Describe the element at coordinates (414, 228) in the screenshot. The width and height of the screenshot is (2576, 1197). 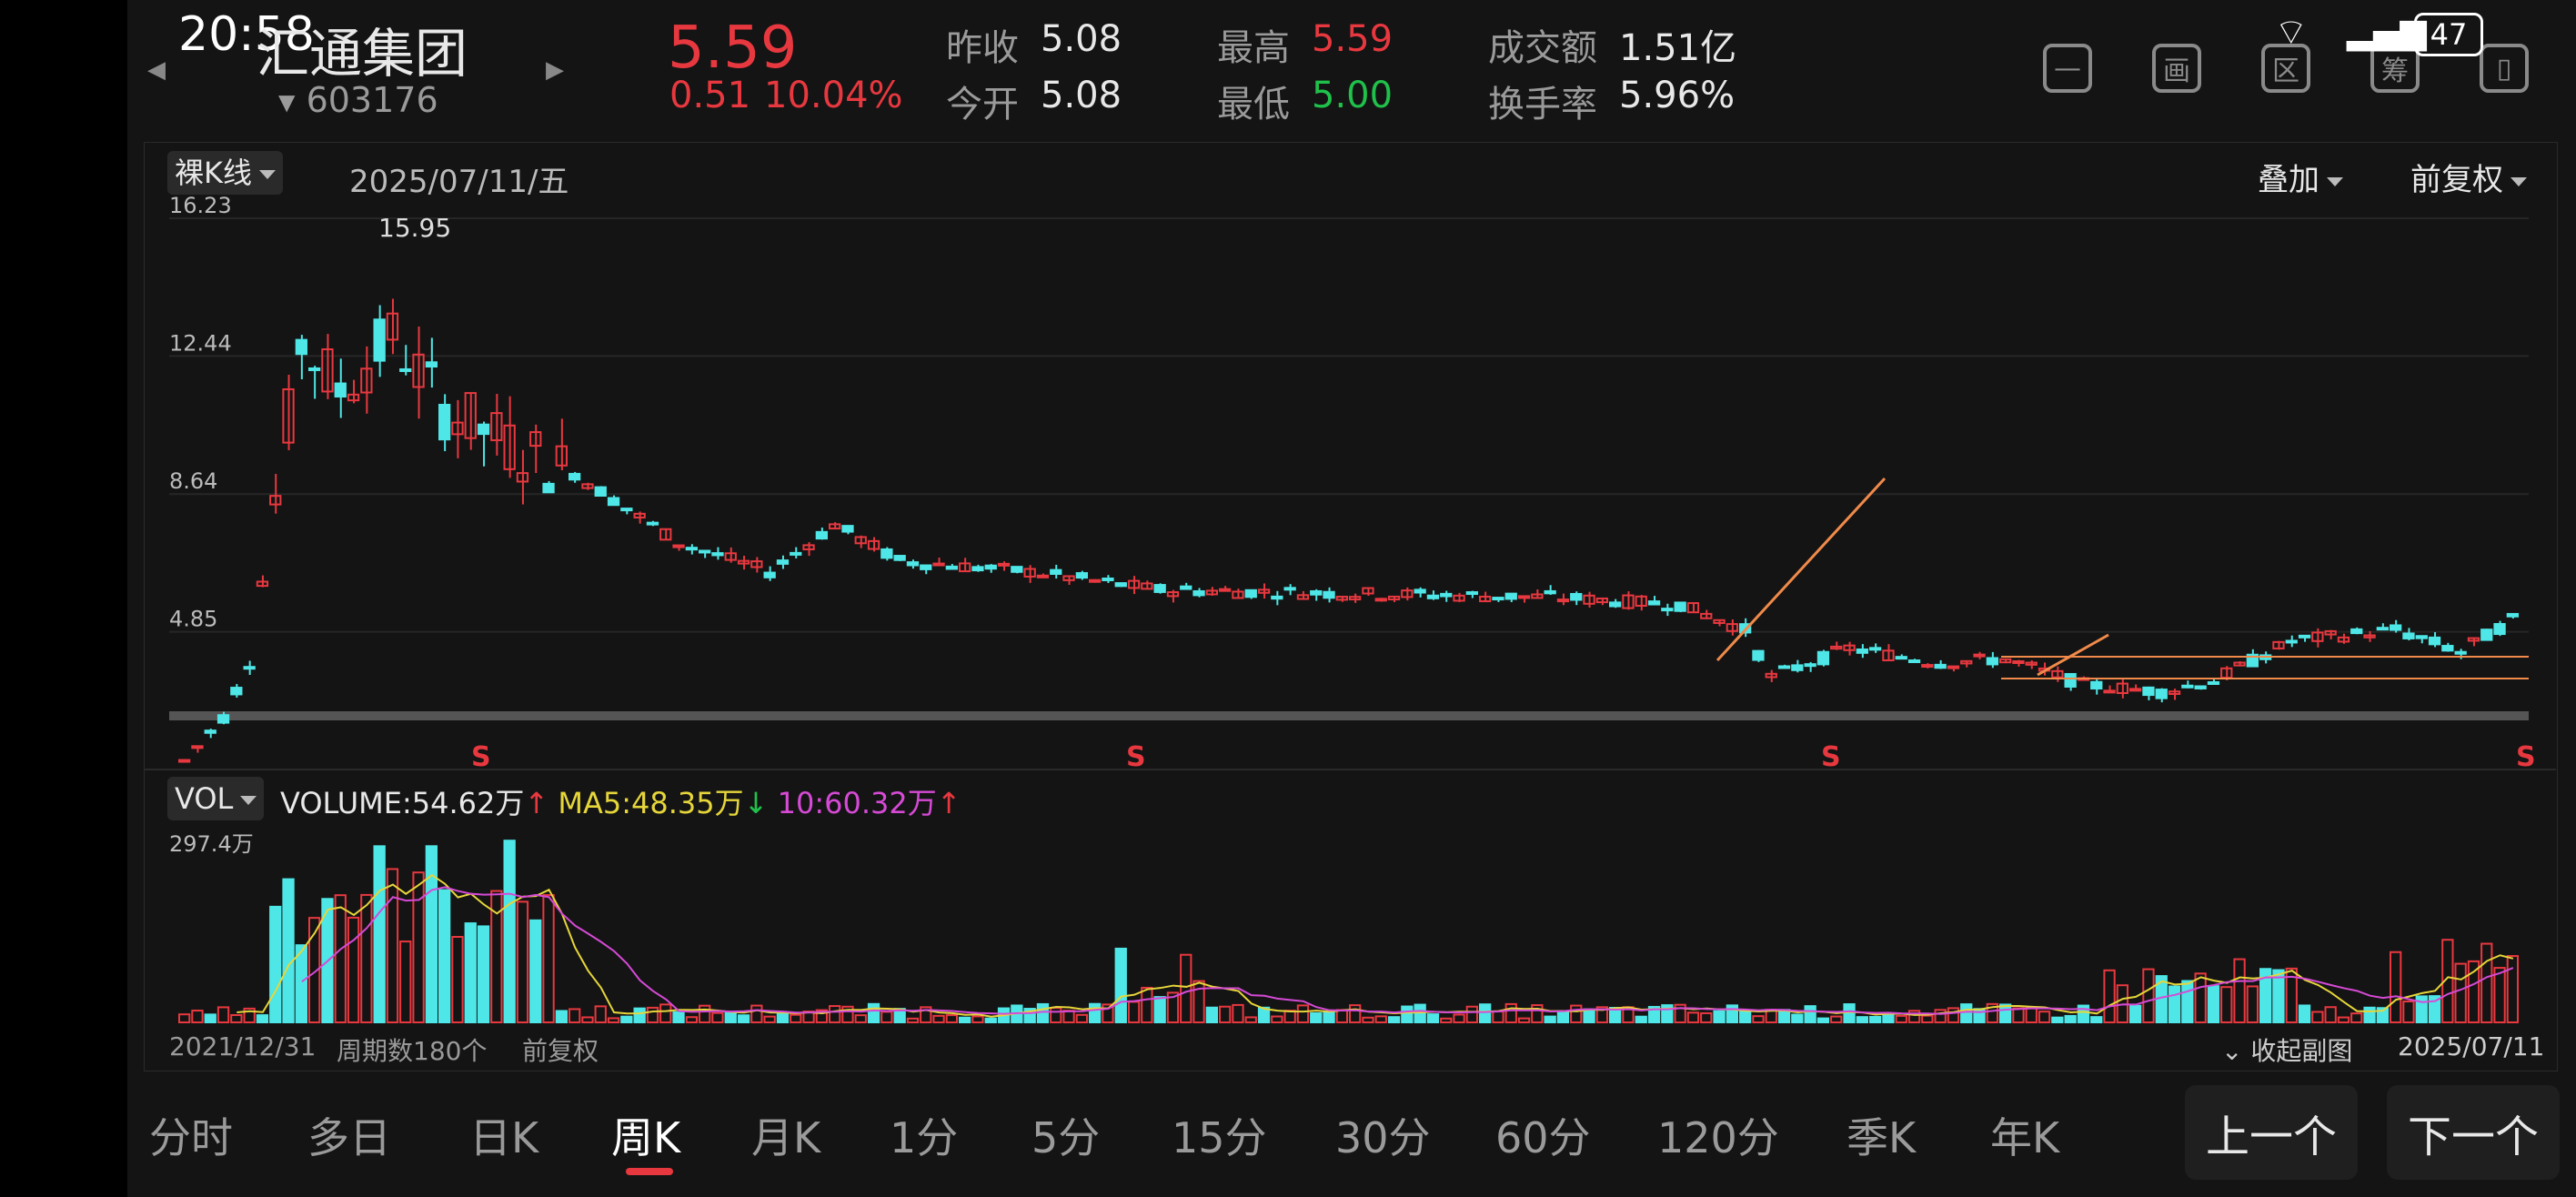
I see `max-price-label: 15.95` at that location.